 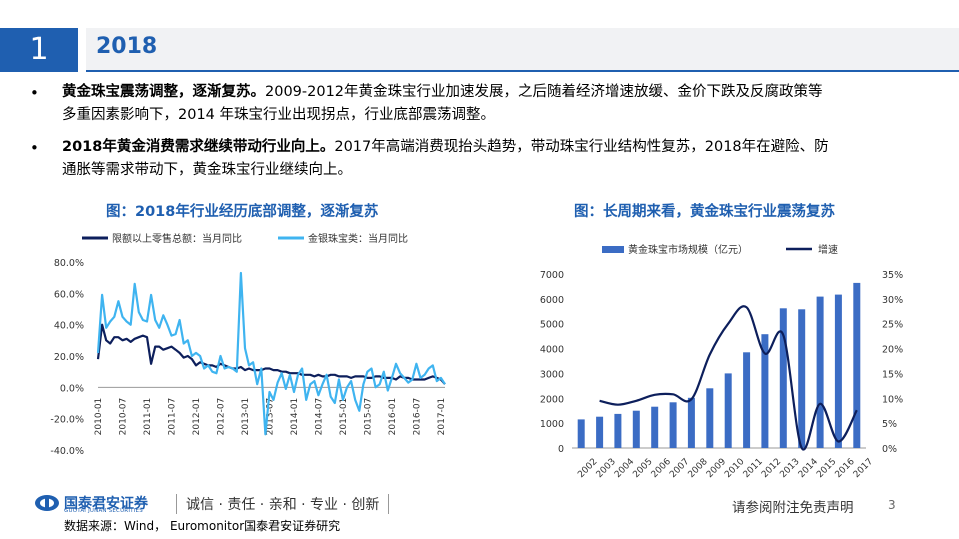 What do you see at coordinates (39, 50) in the screenshot?
I see `section-number: 1` at bounding box center [39, 50].